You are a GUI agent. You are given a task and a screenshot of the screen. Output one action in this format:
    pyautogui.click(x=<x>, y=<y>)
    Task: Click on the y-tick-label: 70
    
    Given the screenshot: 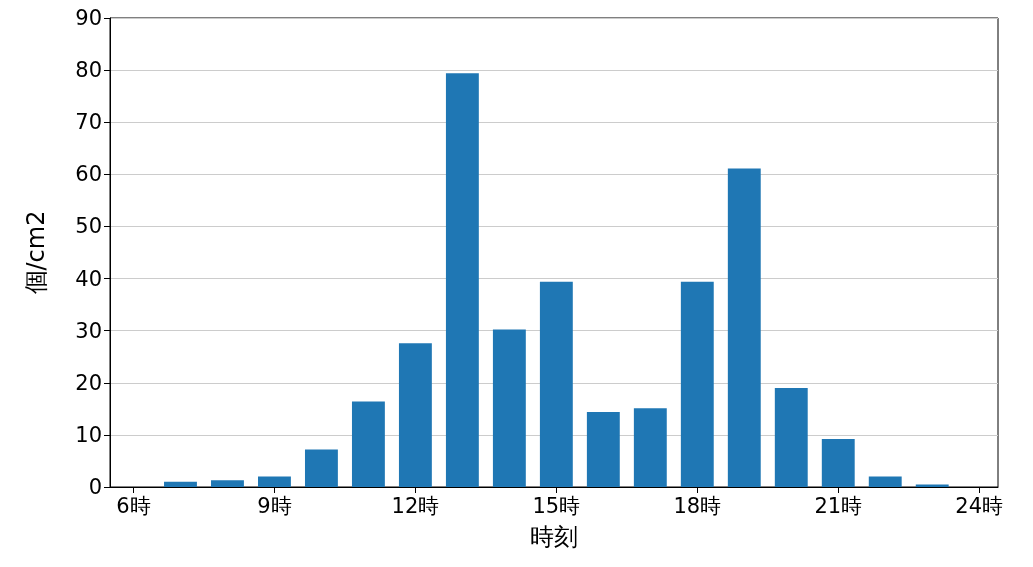 What is the action you would take?
    pyautogui.click(x=88, y=122)
    